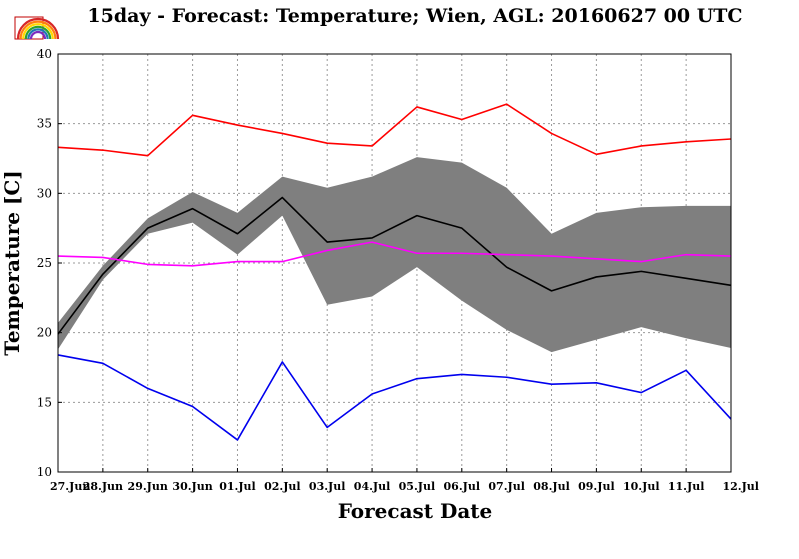 This screenshot has width=799, height=559. I want to click on x-tick-label: 02.Jul, so click(282, 486).